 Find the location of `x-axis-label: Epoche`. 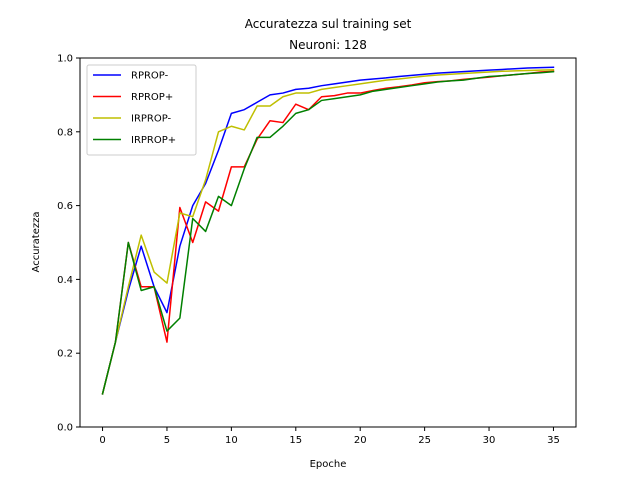

x-axis-label: Epoche is located at coordinates (328, 464).